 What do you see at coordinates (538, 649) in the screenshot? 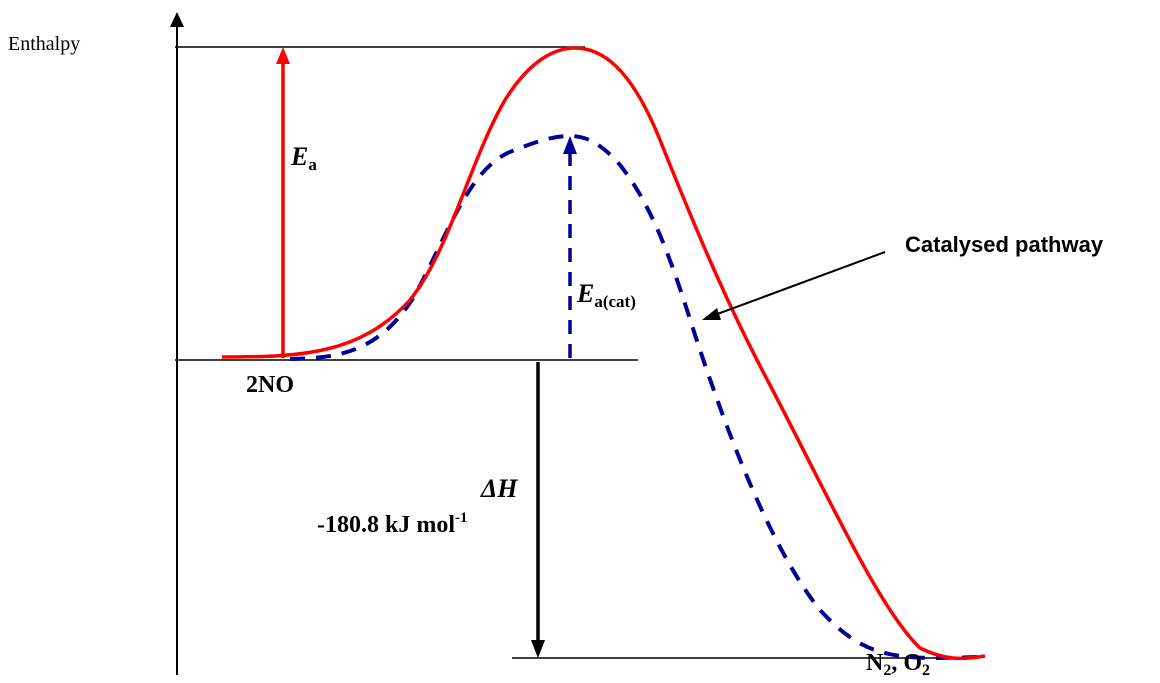
I see `enthalpy-change-arrowhead` at bounding box center [538, 649].